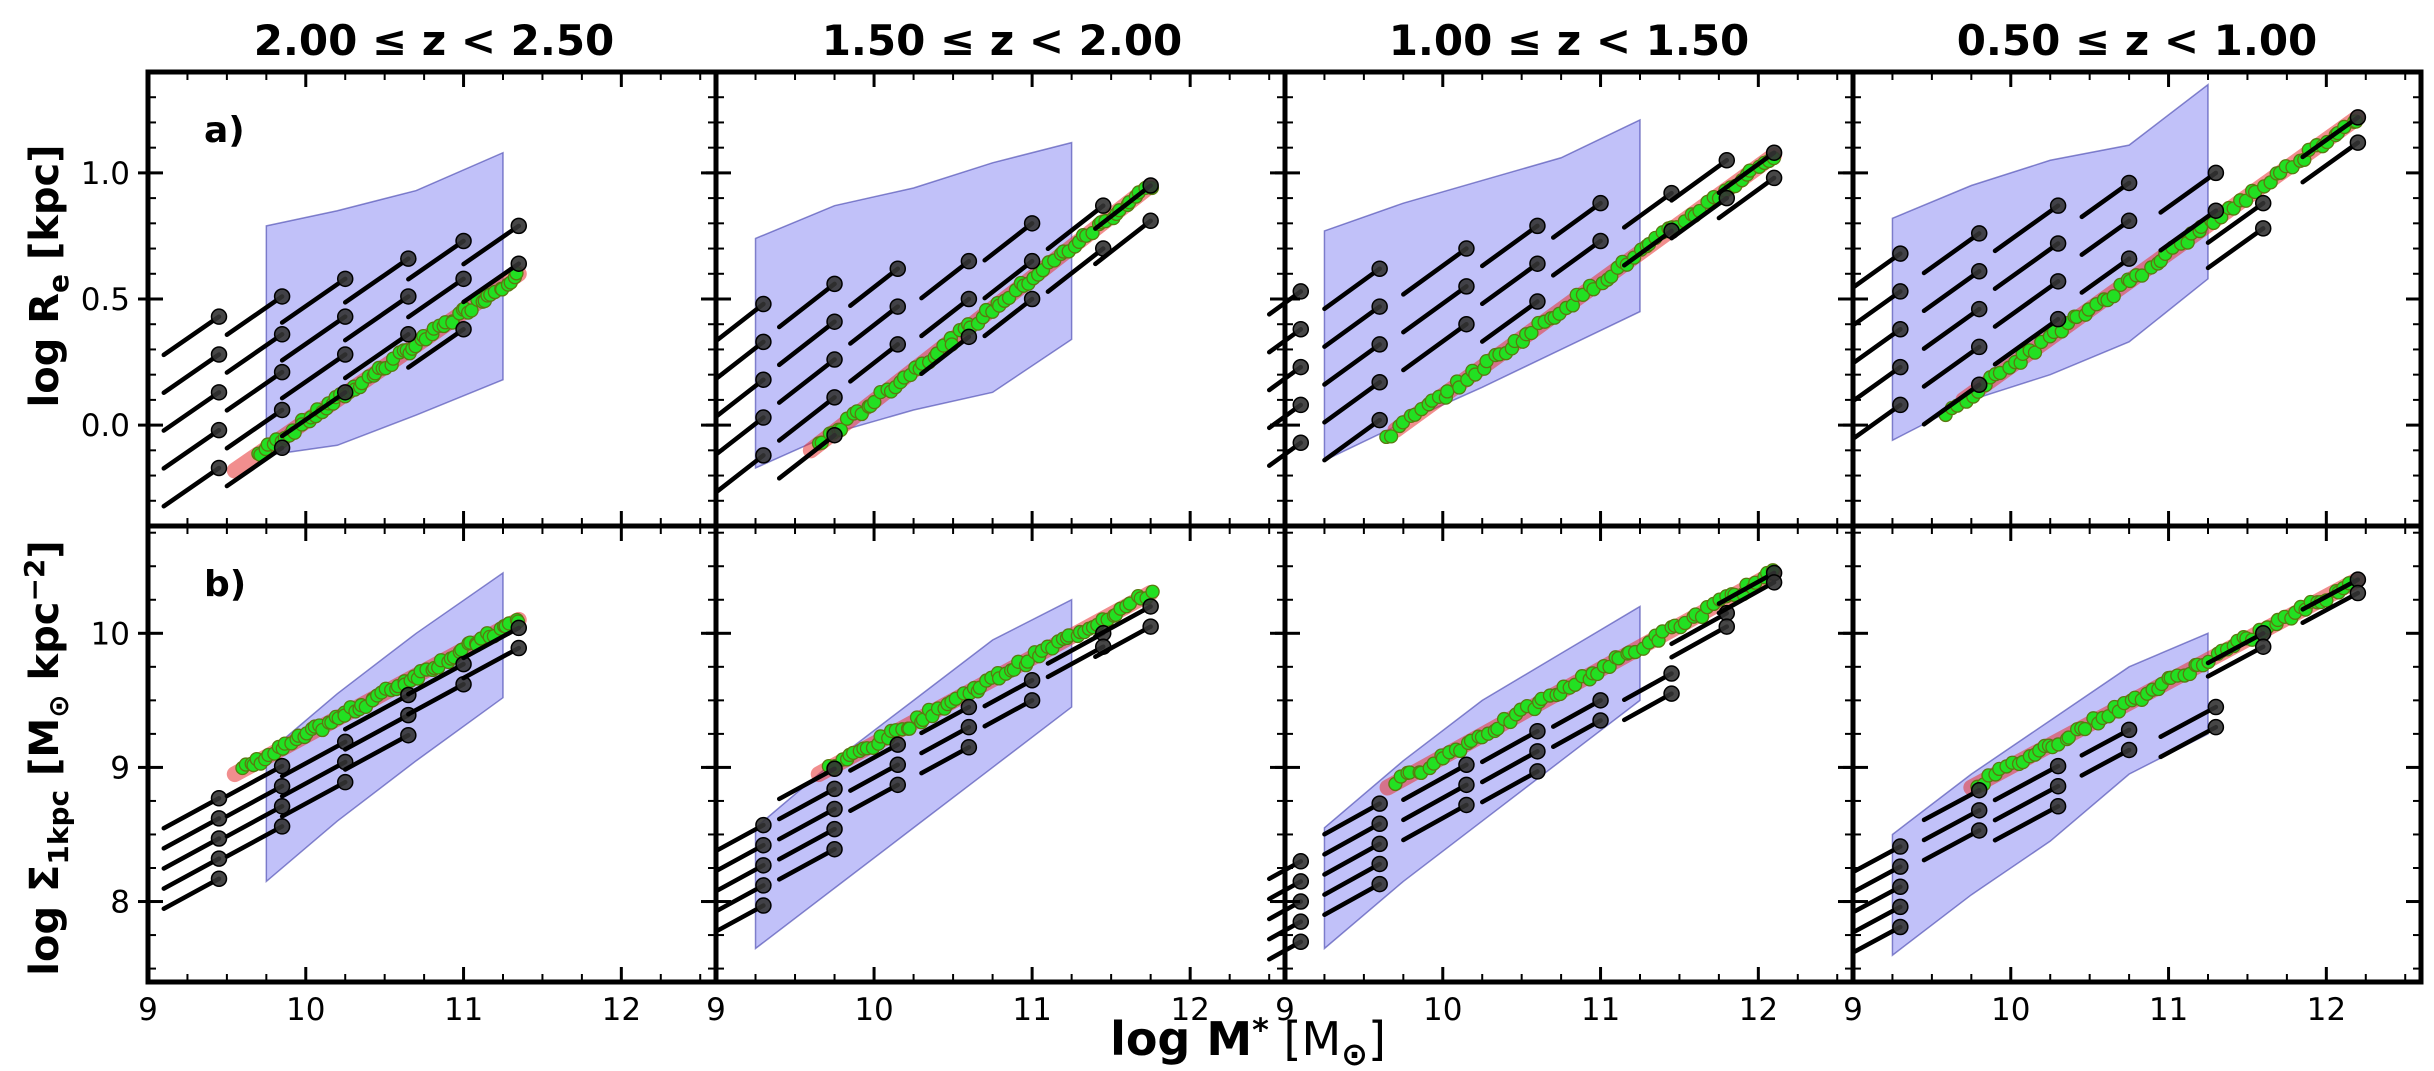 This screenshot has height=1071, width=2434. What do you see at coordinates (716, 1010) in the screenshot?
I see `x-tick-label: 9` at bounding box center [716, 1010].